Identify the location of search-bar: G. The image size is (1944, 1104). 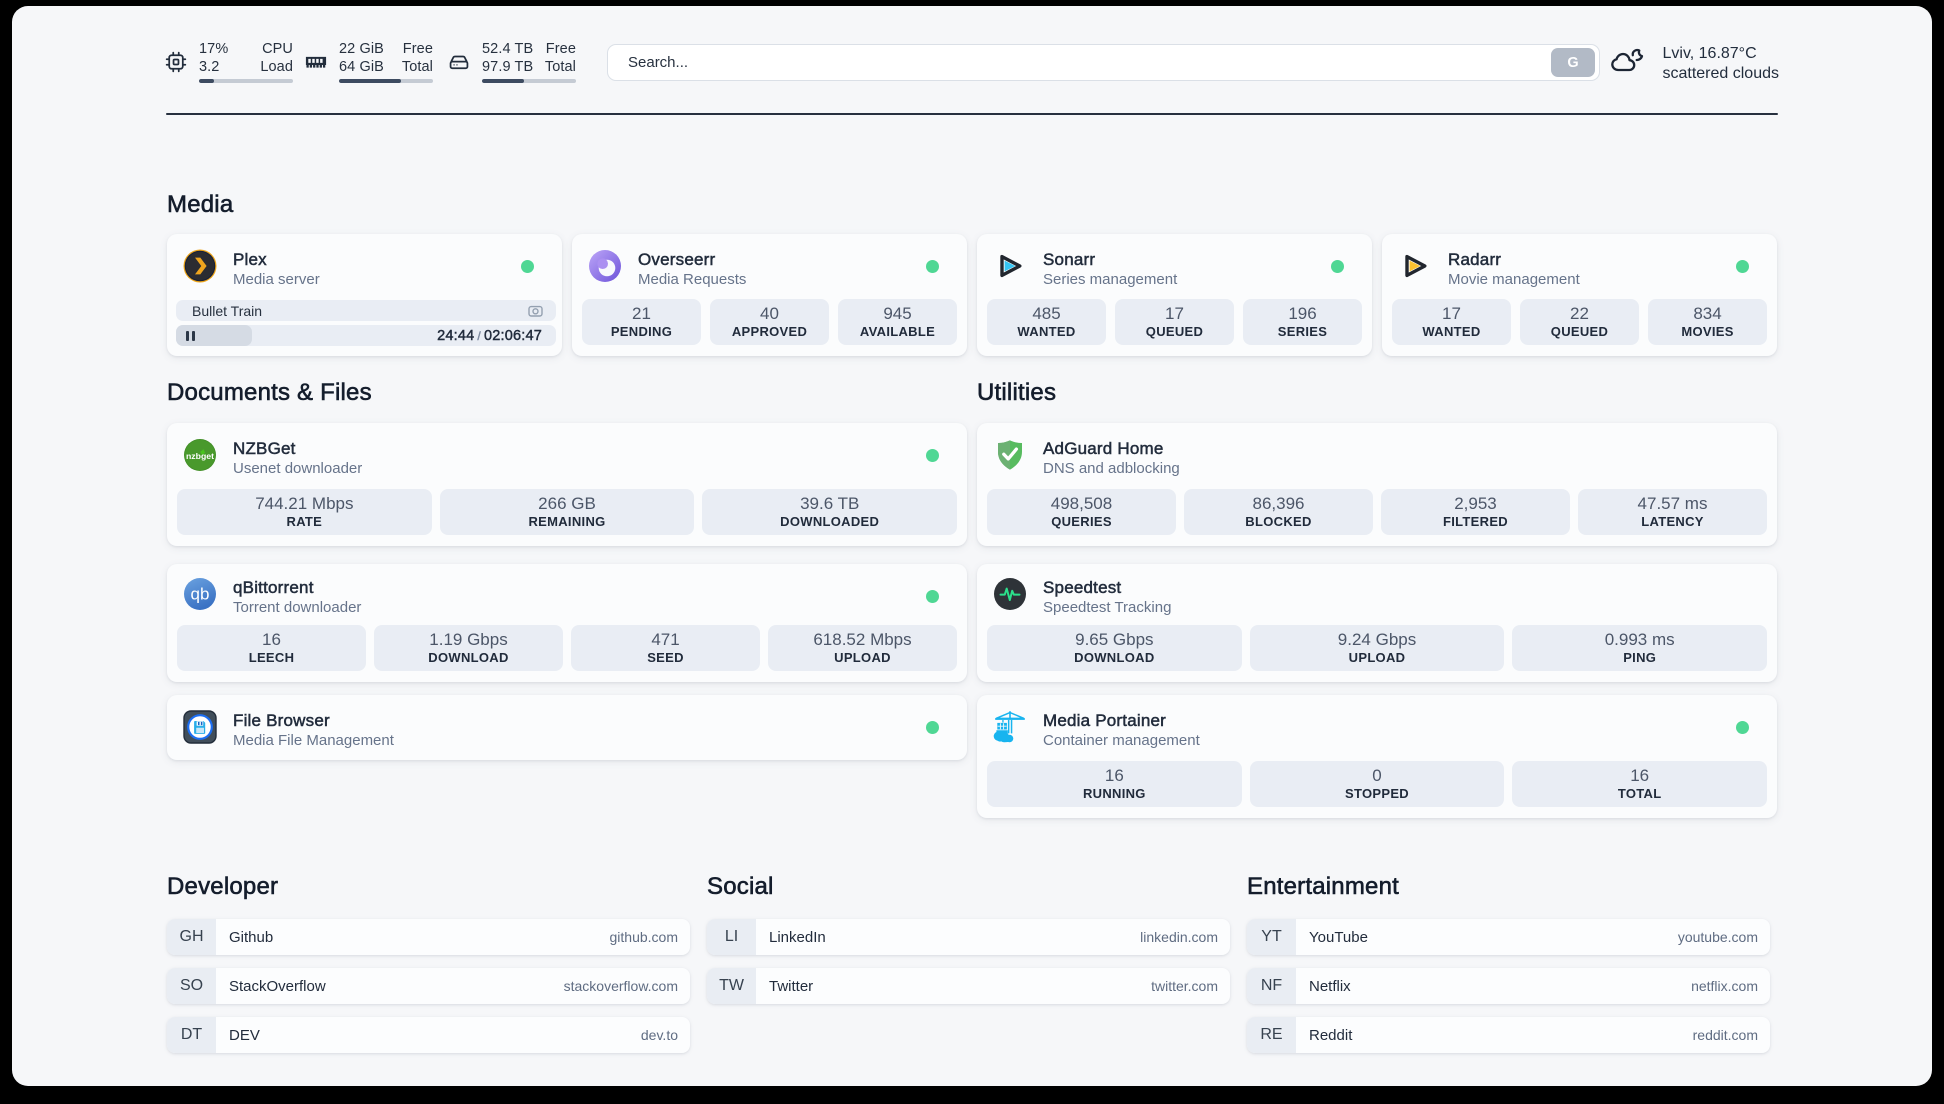
(1103, 62).